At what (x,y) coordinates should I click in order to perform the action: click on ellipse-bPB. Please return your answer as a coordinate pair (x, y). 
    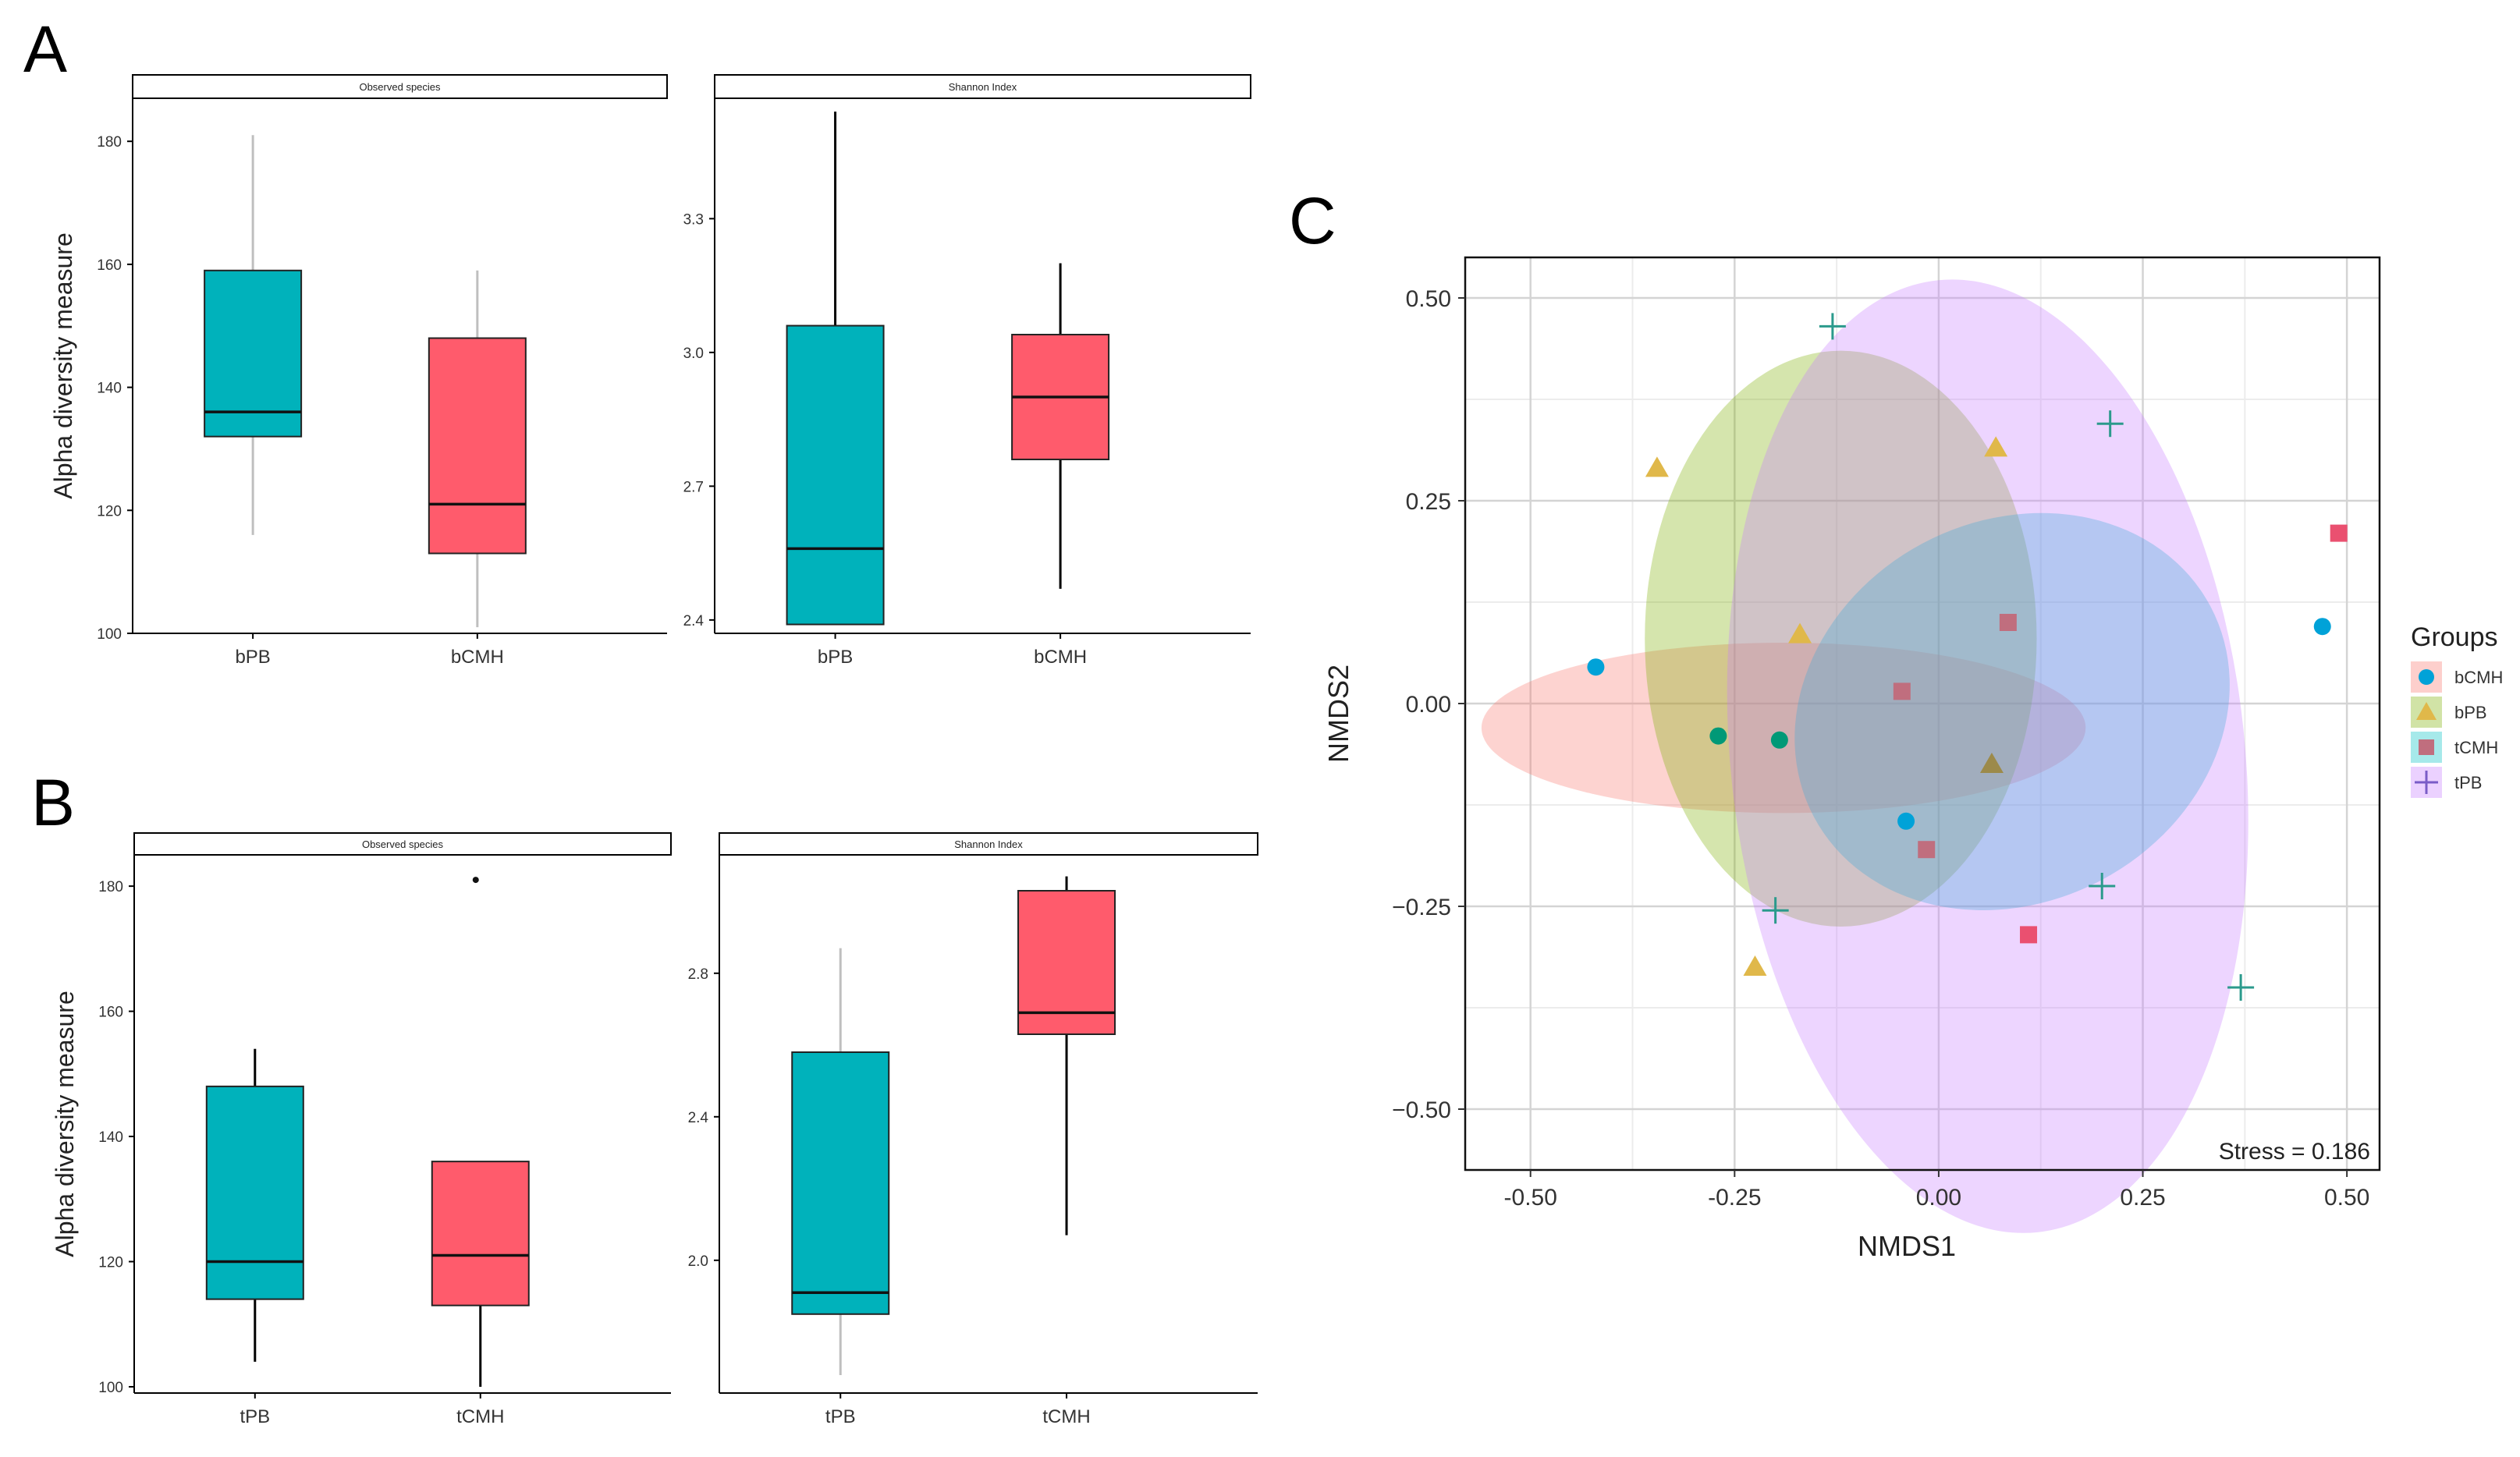
    Looking at the image, I should click on (1841, 638).